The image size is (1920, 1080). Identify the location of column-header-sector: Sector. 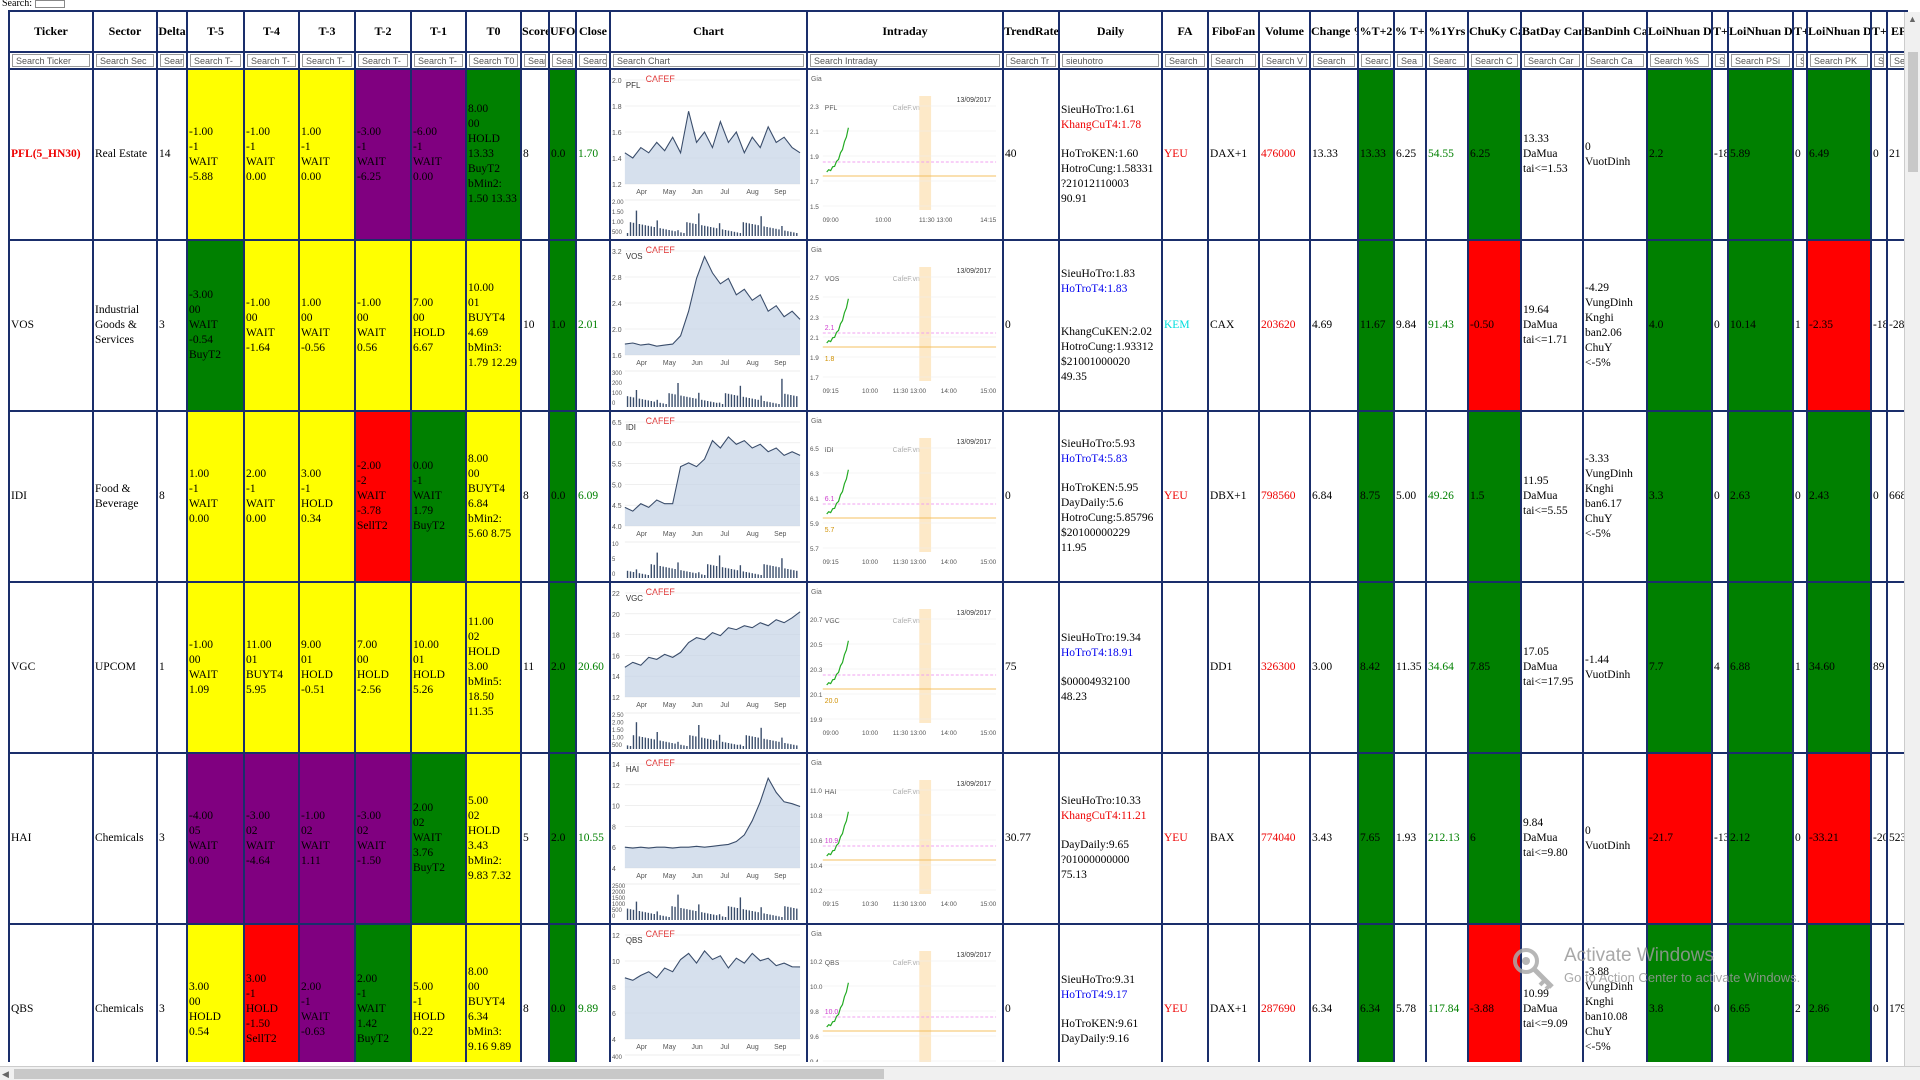
(125, 31).